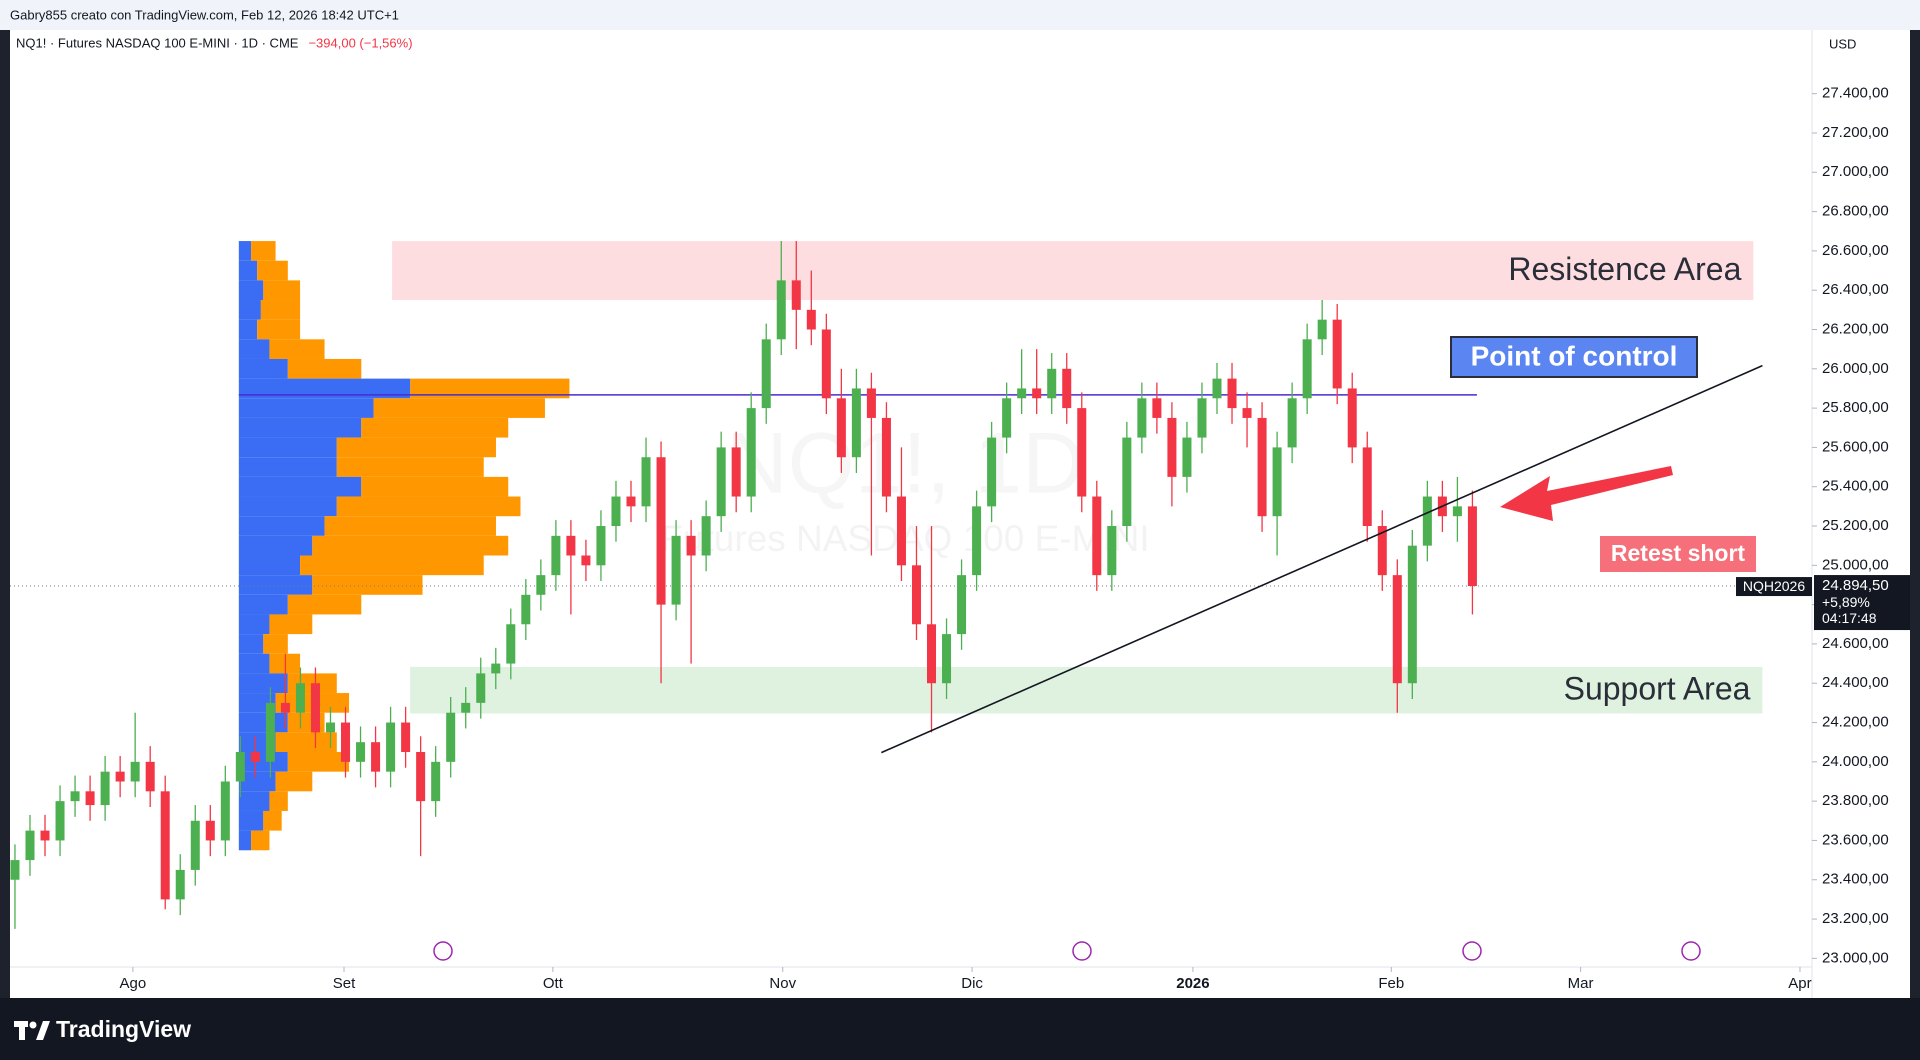 The height and width of the screenshot is (1060, 1920). What do you see at coordinates (360, 42) in the screenshot?
I see `price-change: −394,00 (−1,56%)` at bounding box center [360, 42].